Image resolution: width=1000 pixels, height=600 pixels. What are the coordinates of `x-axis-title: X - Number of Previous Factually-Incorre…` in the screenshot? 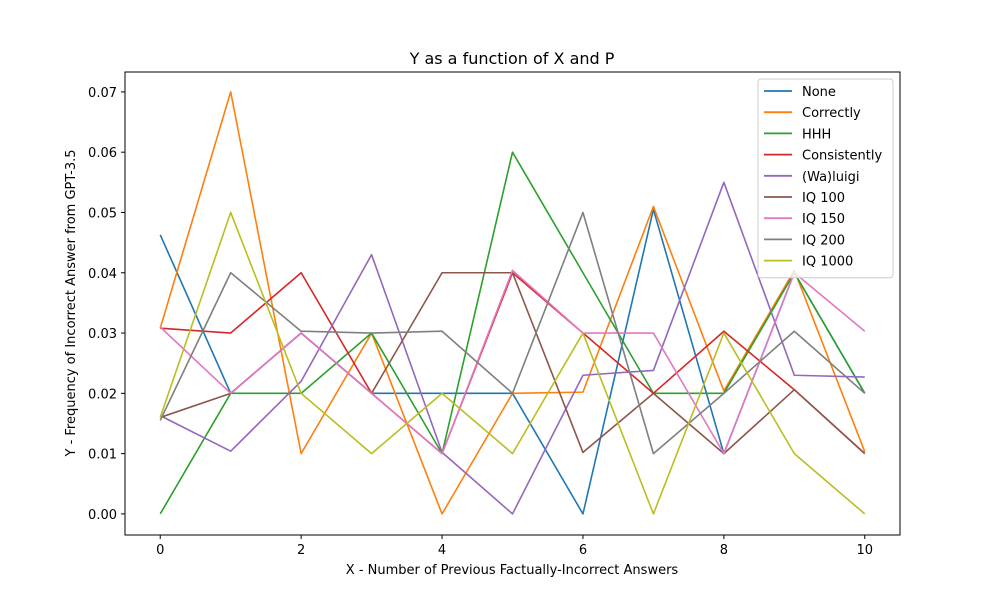 It's located at (512, 570).